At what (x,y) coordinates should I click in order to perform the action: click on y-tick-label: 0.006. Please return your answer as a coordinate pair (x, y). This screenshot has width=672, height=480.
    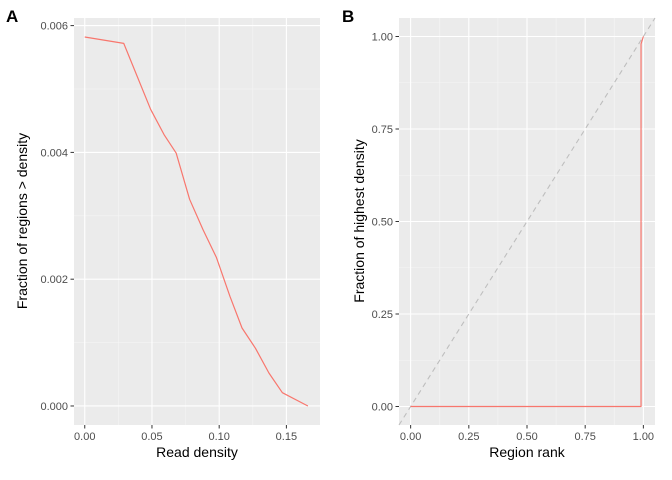
    Looking at the image, I should click on (54, 27).